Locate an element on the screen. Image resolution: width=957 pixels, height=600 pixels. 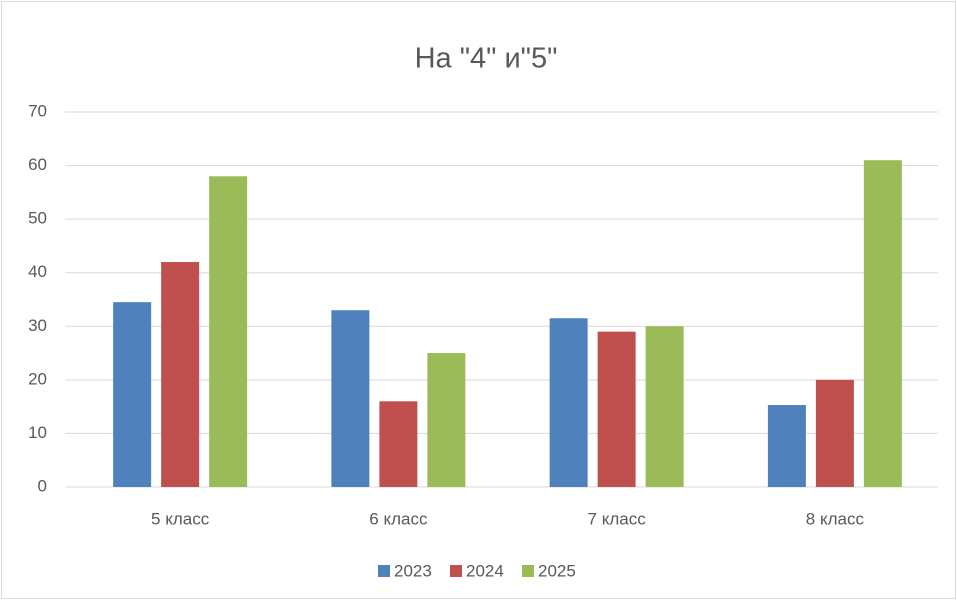
legend-label: 2024 is located at coordinates (485, 570).